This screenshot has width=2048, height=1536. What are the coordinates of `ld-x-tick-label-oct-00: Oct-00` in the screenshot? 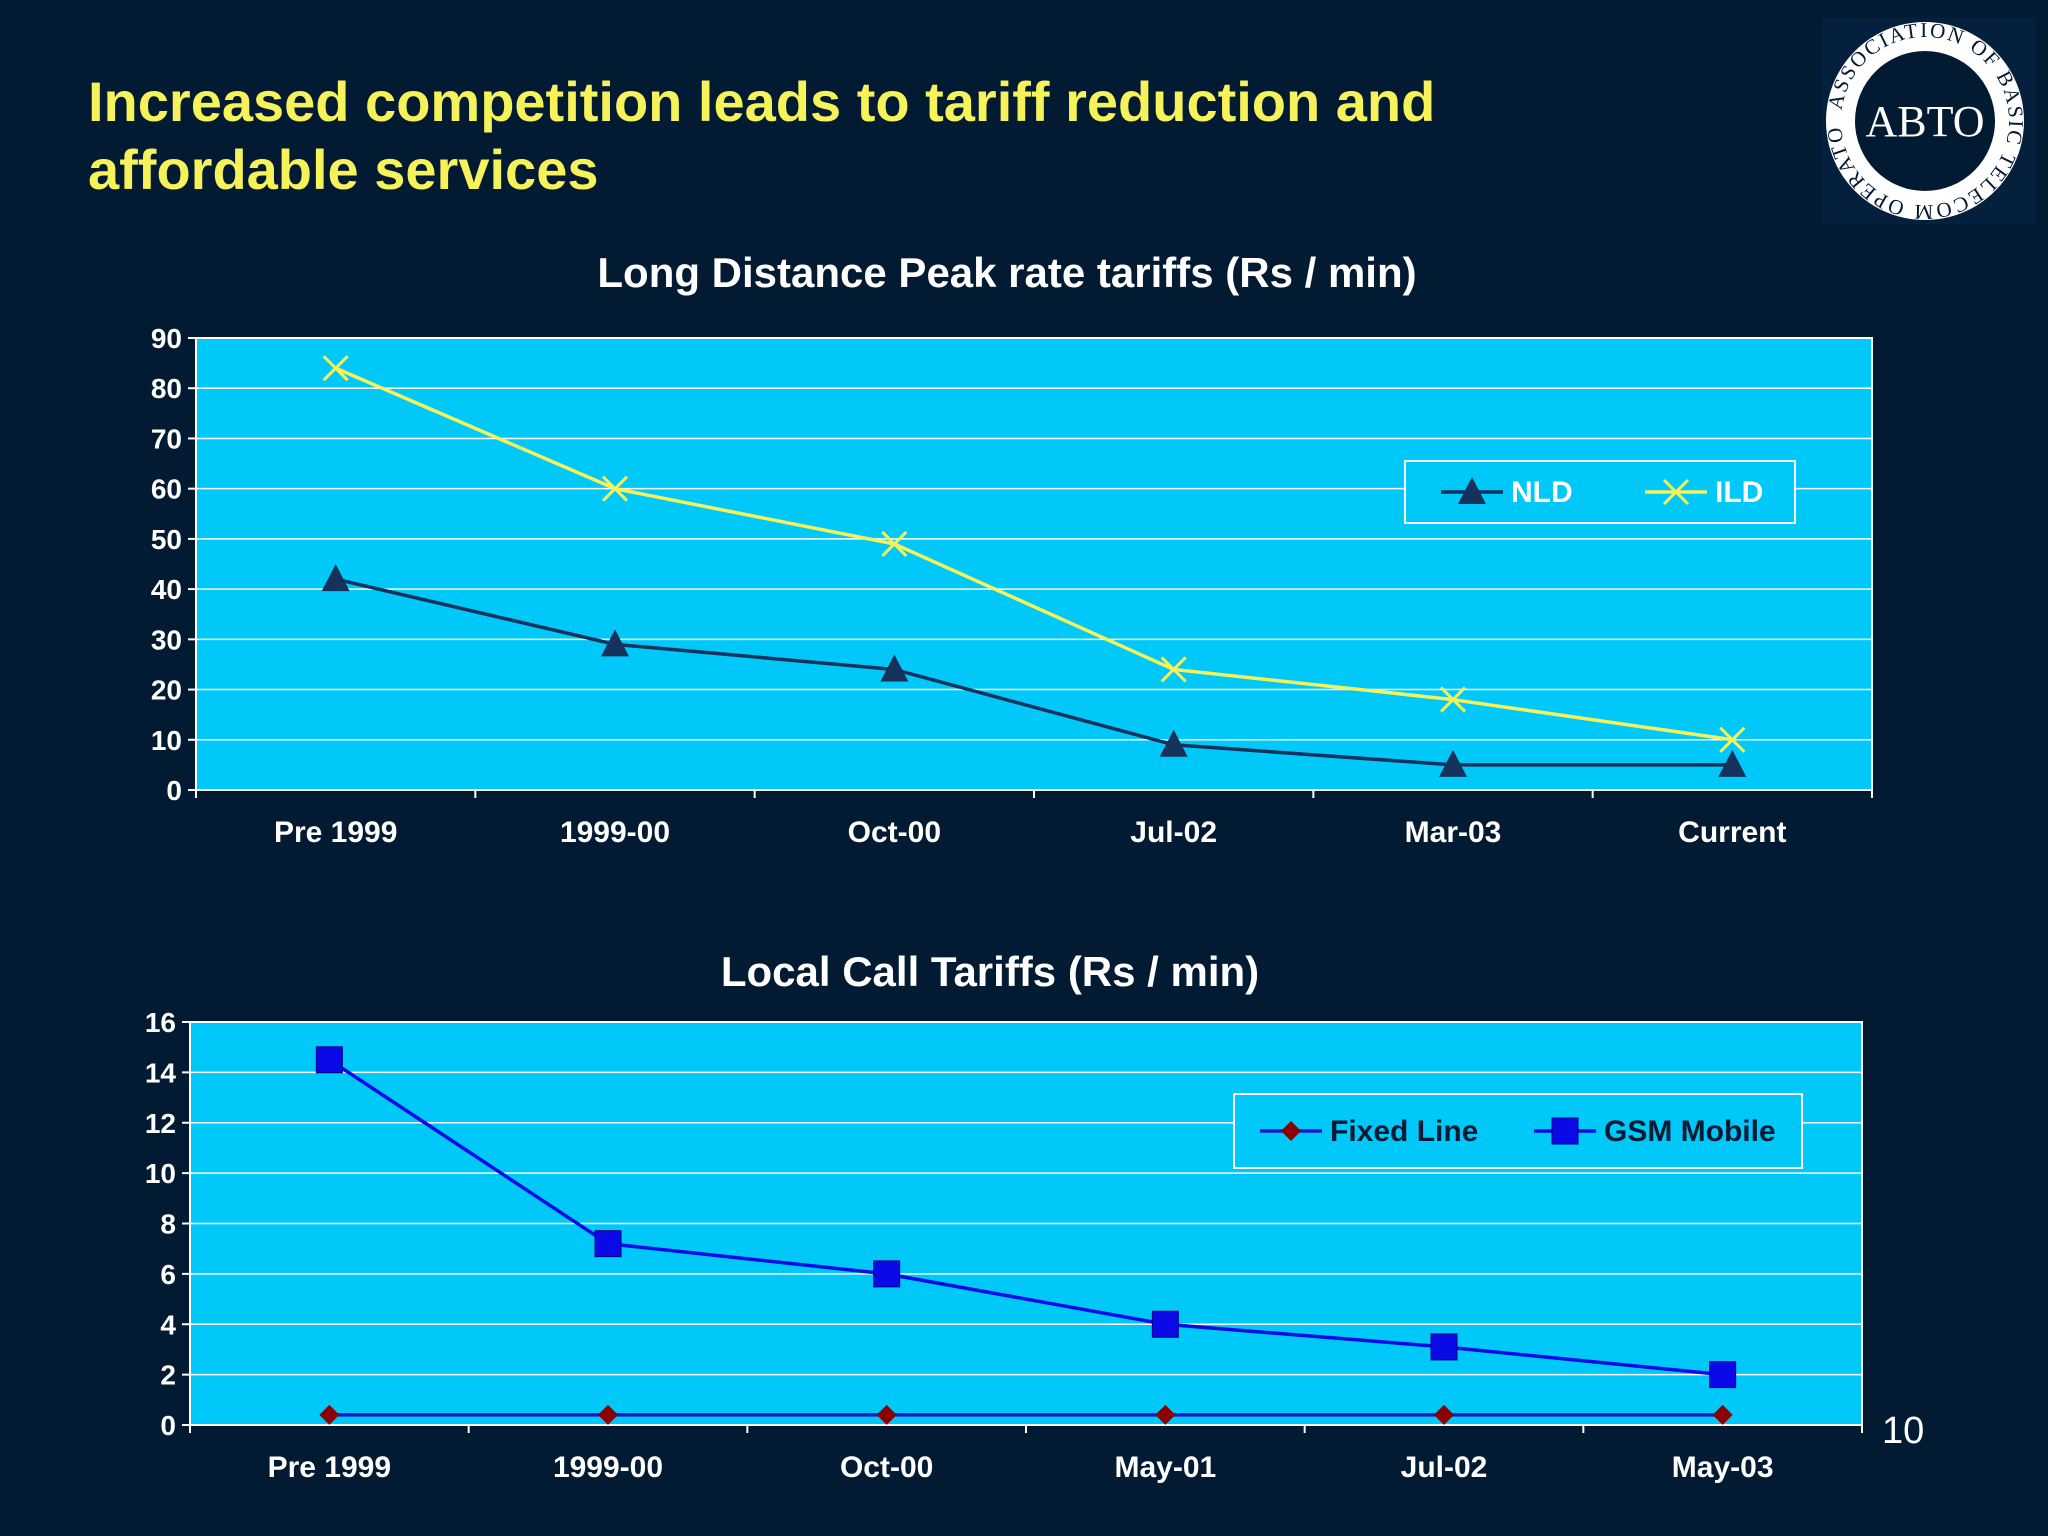 It's located at (894, 832).